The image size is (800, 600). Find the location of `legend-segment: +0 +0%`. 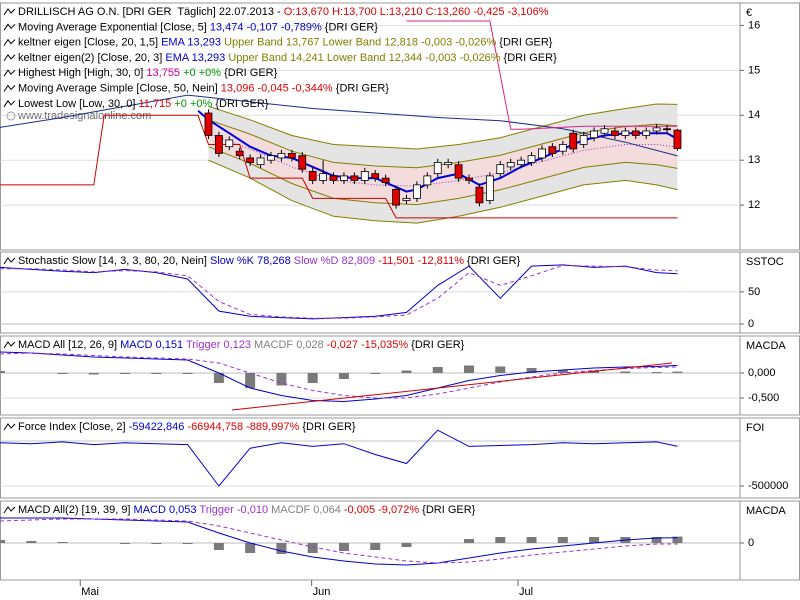

legend-segment: +0 +0% is located at coordinates (191, 104).